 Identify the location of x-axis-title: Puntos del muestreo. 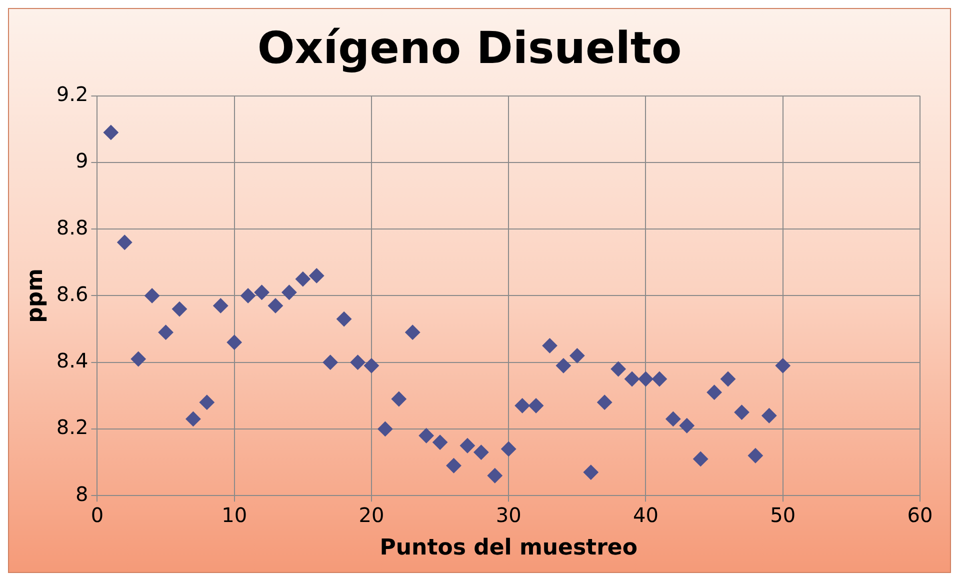
(509, 548).